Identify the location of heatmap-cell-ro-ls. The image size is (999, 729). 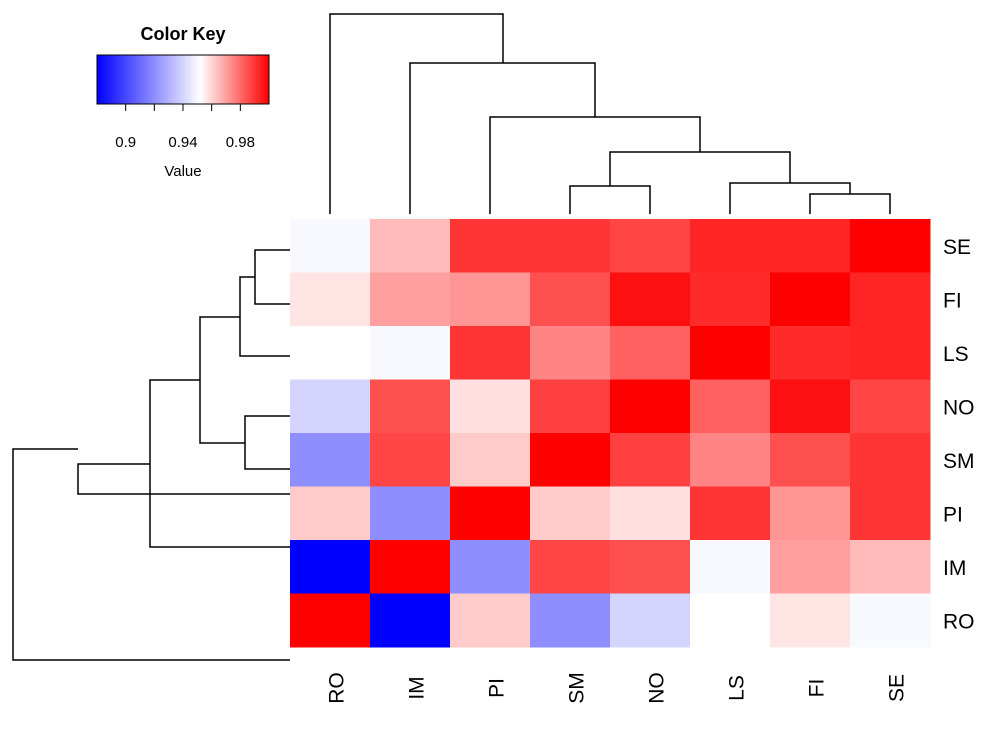
(730, 620).